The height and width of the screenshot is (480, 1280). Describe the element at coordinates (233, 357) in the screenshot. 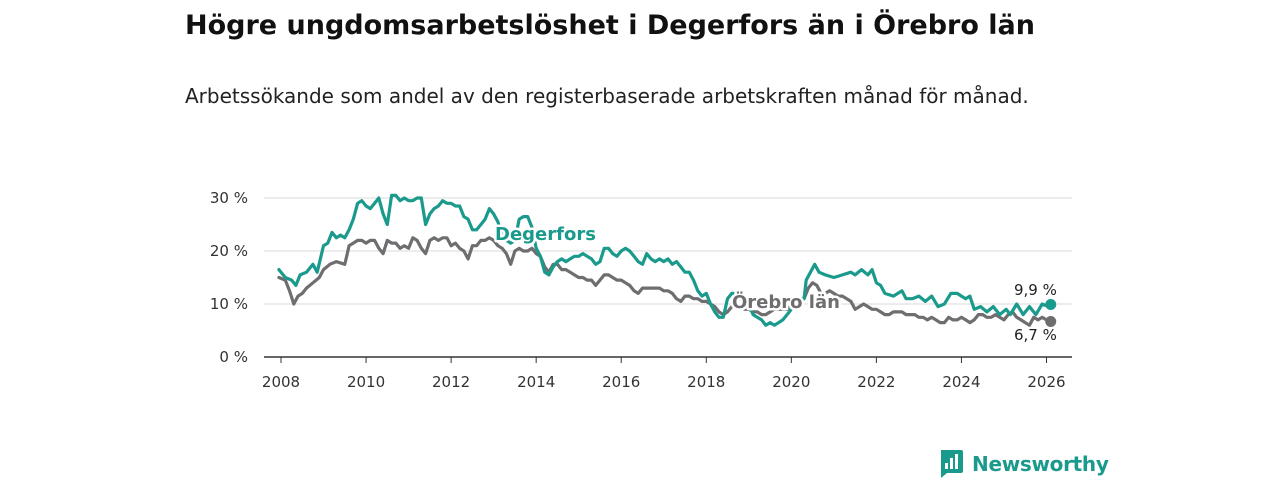

I see `y-tick-label: 0 %` at that location.